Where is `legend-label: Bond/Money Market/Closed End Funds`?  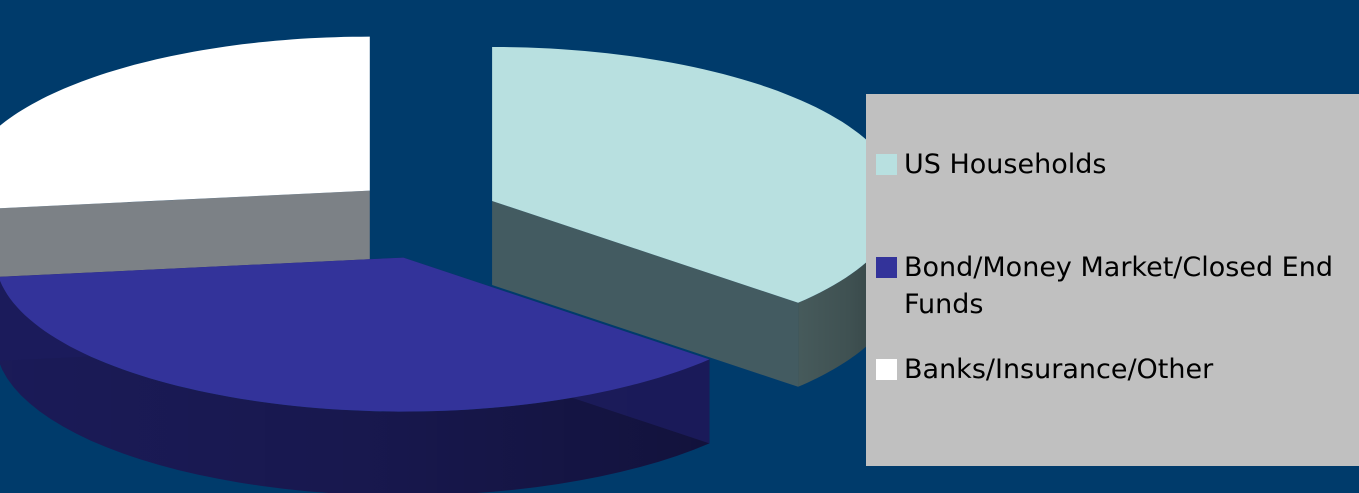 legend-label: Bond/Money Market/Closed End Funds is located at coordinates (1124, 286).